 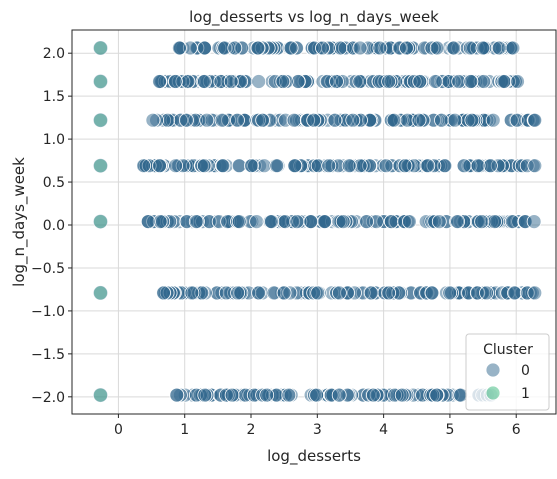 What do you see at coordinates (314, 17) in the screenshot?
I see `chart-title: log_desserts vs log_n_days_week` at bounding box center [314, 17].